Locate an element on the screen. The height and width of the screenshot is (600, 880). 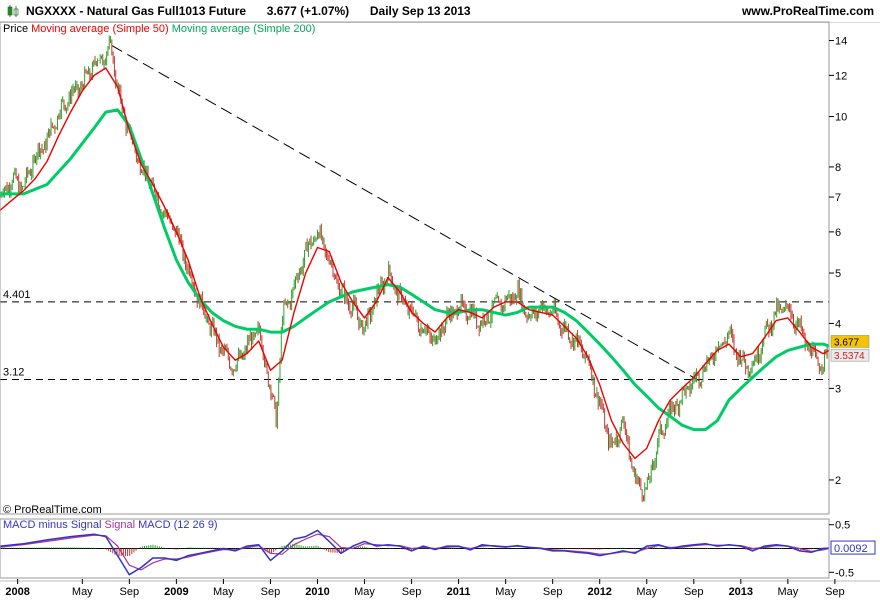
macd-line is located at coordinates (415, 552).